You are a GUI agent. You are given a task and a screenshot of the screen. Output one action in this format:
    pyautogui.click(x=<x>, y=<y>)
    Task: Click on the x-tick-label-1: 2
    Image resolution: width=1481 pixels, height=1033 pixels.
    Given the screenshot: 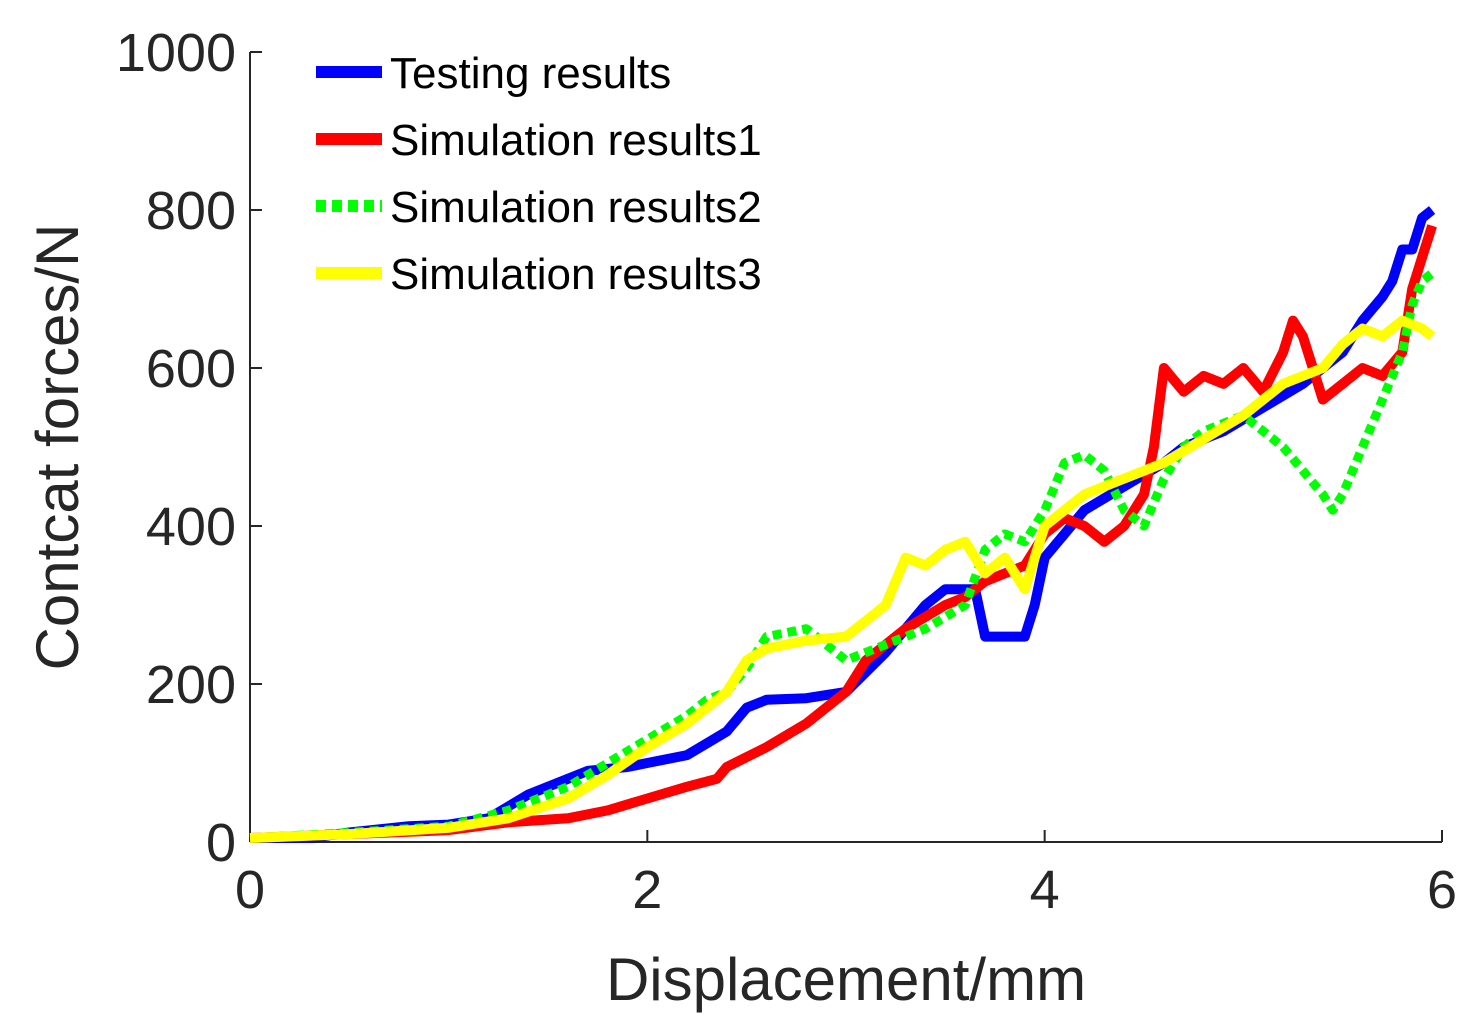 What is the action you would take?
    pyautogui.click(x=647, y=890)
    